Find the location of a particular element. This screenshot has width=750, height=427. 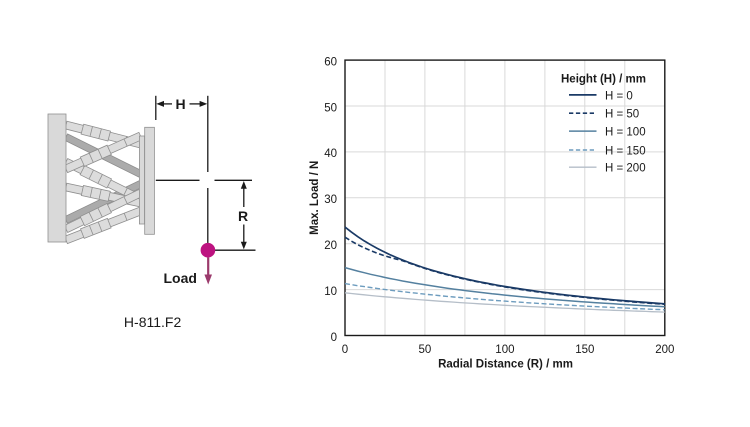

svg-text: 200 is located at coordinates (664, 350).